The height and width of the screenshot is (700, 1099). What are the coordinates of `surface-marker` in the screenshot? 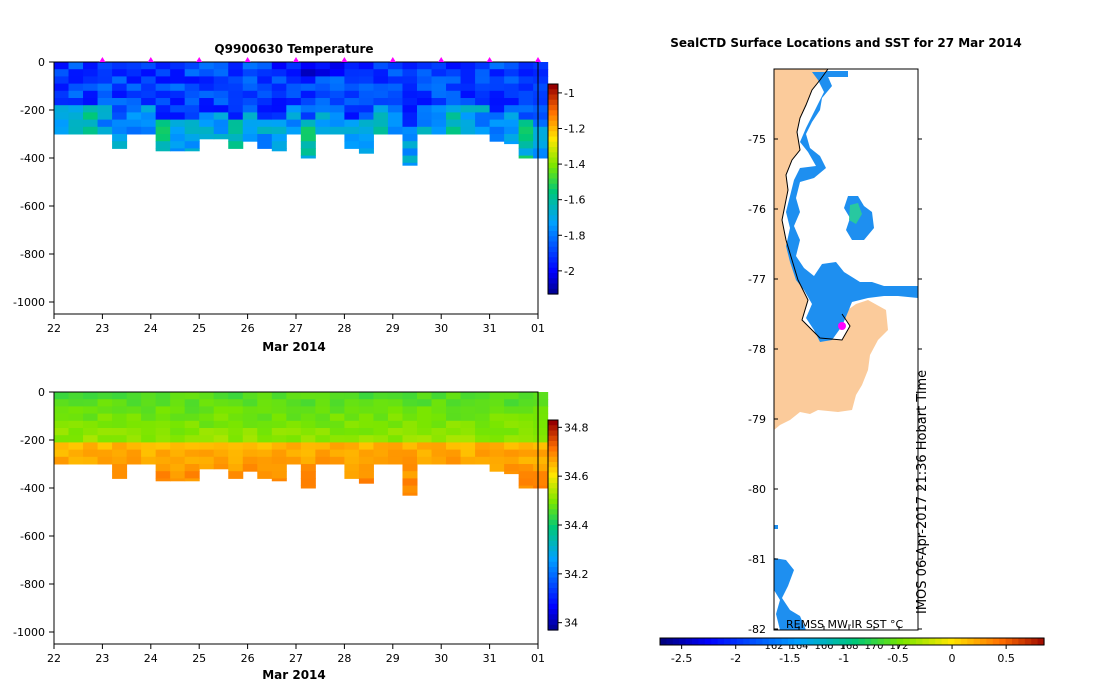 It's located at (441, 59).